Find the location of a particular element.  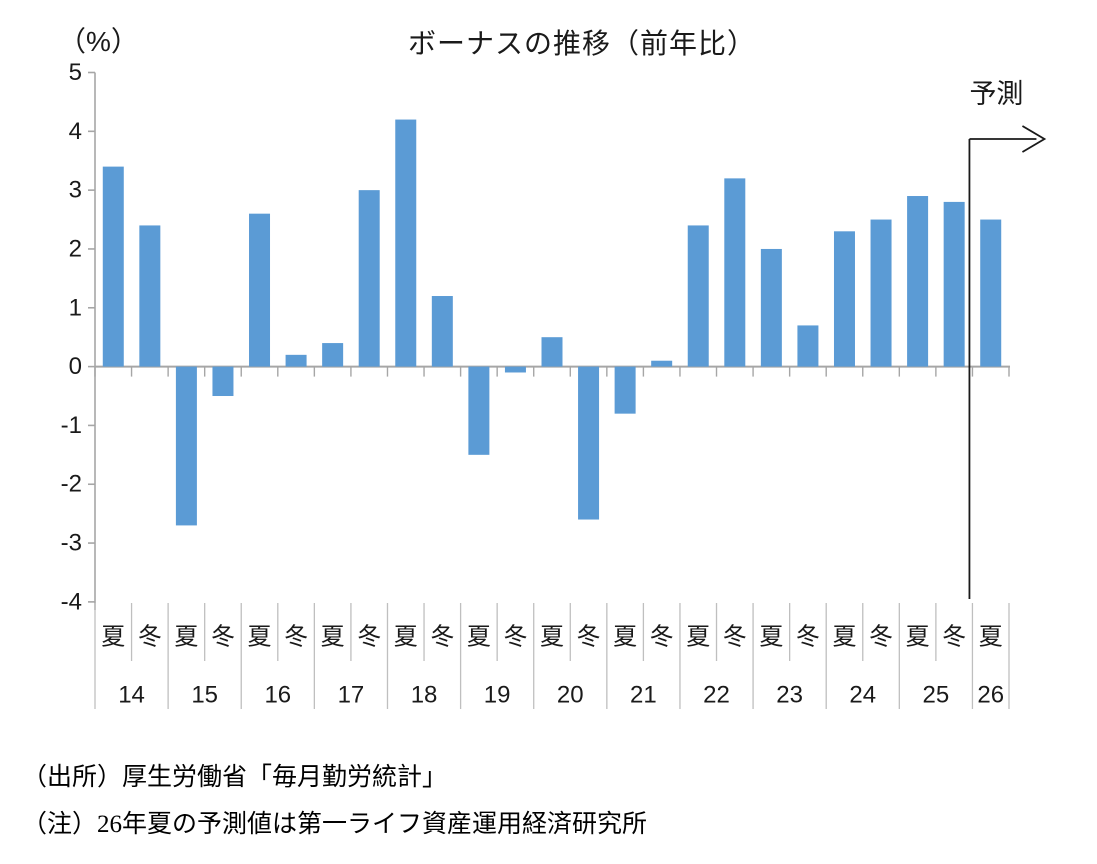

year-label: 23 is located at coordinates (789, 695).